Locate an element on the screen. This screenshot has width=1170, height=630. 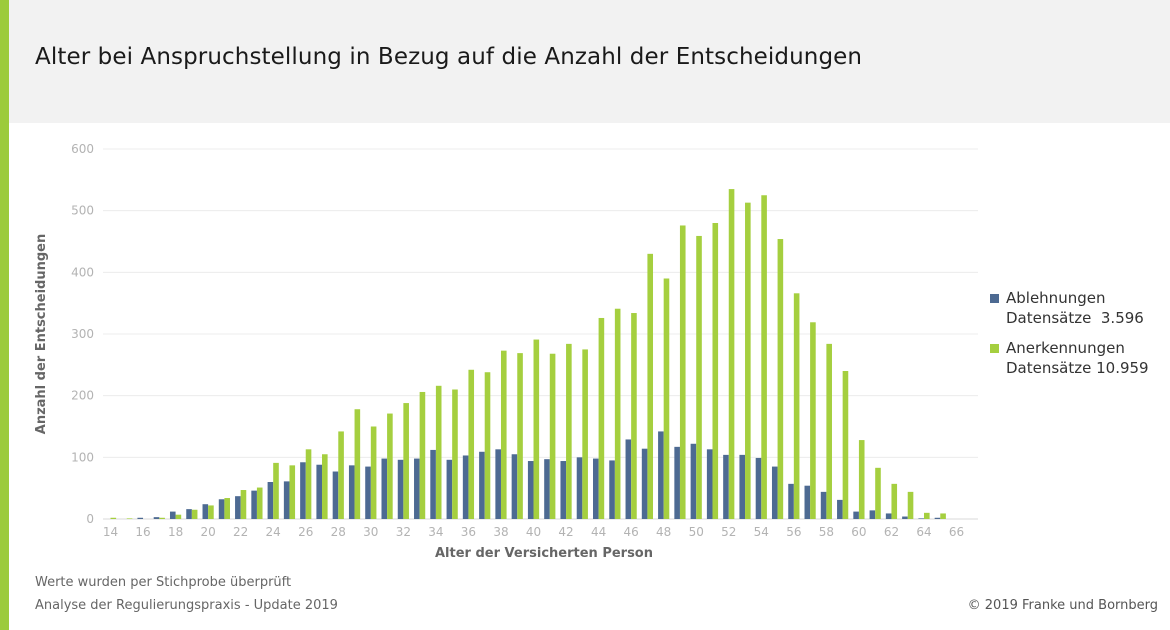
x-tick-label: 60 is located at coordinates (858, 532).